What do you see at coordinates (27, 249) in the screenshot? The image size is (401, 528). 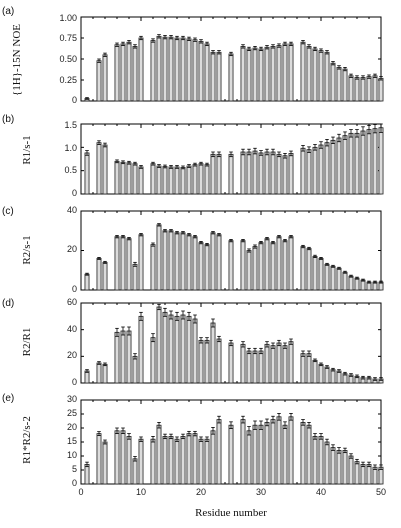 I see `ylabel-c: R2/s-1` at bounding box center [27, 249].